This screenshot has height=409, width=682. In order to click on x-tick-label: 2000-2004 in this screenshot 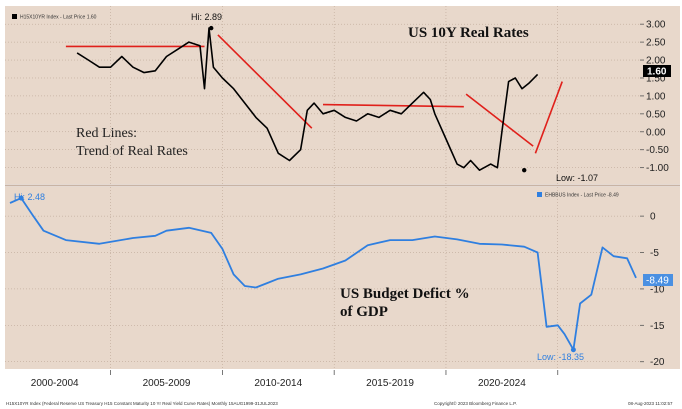, I will do `click(55, 383)`.